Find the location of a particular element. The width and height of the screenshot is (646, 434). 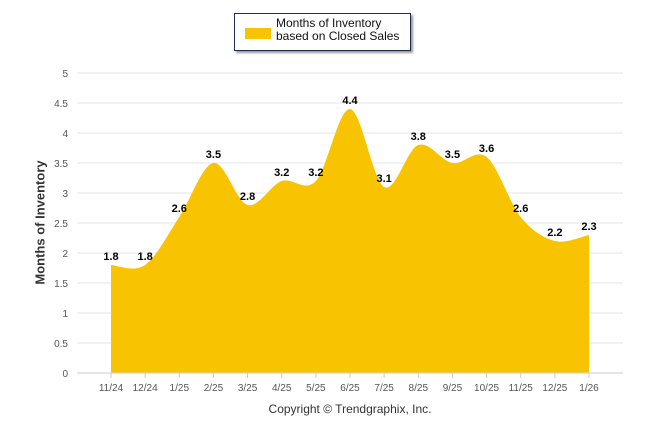

x-tick-label: 2/25 is located at coordinates (214, 388).